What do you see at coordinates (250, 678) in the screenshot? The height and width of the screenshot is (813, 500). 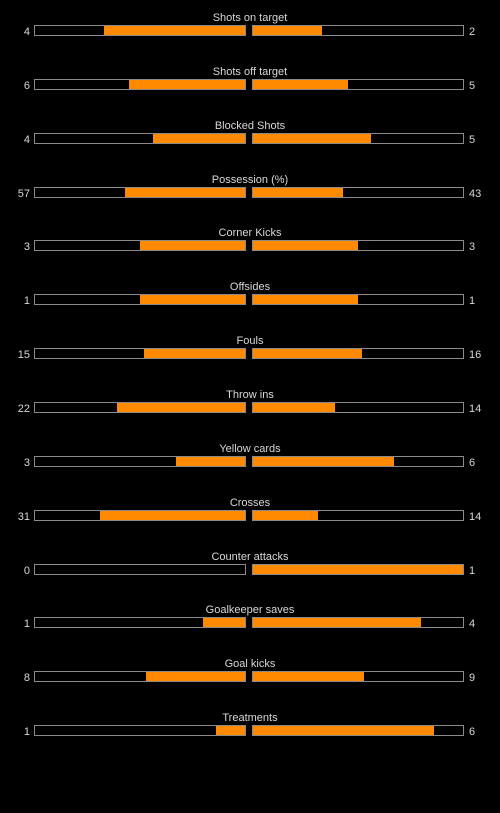 I see `stat-row: Goal kicks 8 9` at bounding box center [250, 678].